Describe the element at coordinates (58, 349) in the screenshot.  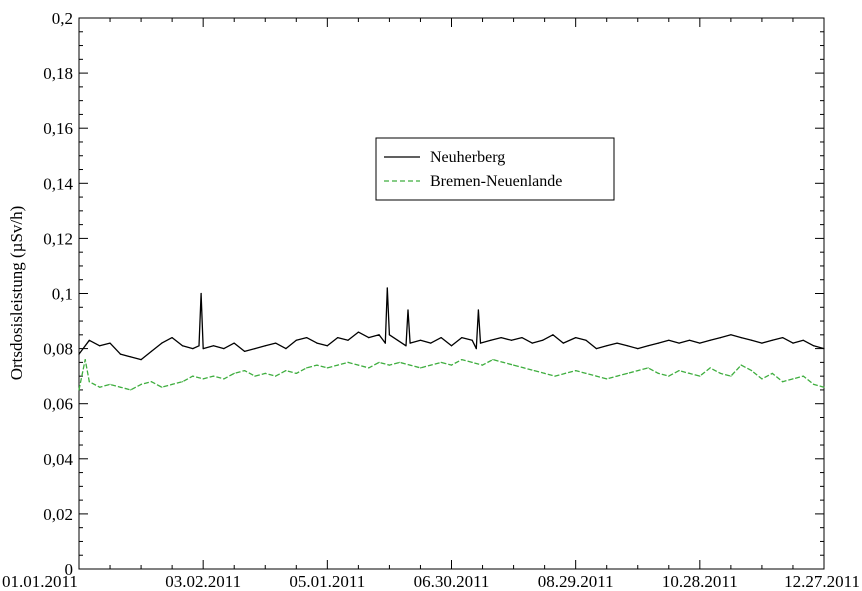
I see `y-tick-label: 0,08` at that location.